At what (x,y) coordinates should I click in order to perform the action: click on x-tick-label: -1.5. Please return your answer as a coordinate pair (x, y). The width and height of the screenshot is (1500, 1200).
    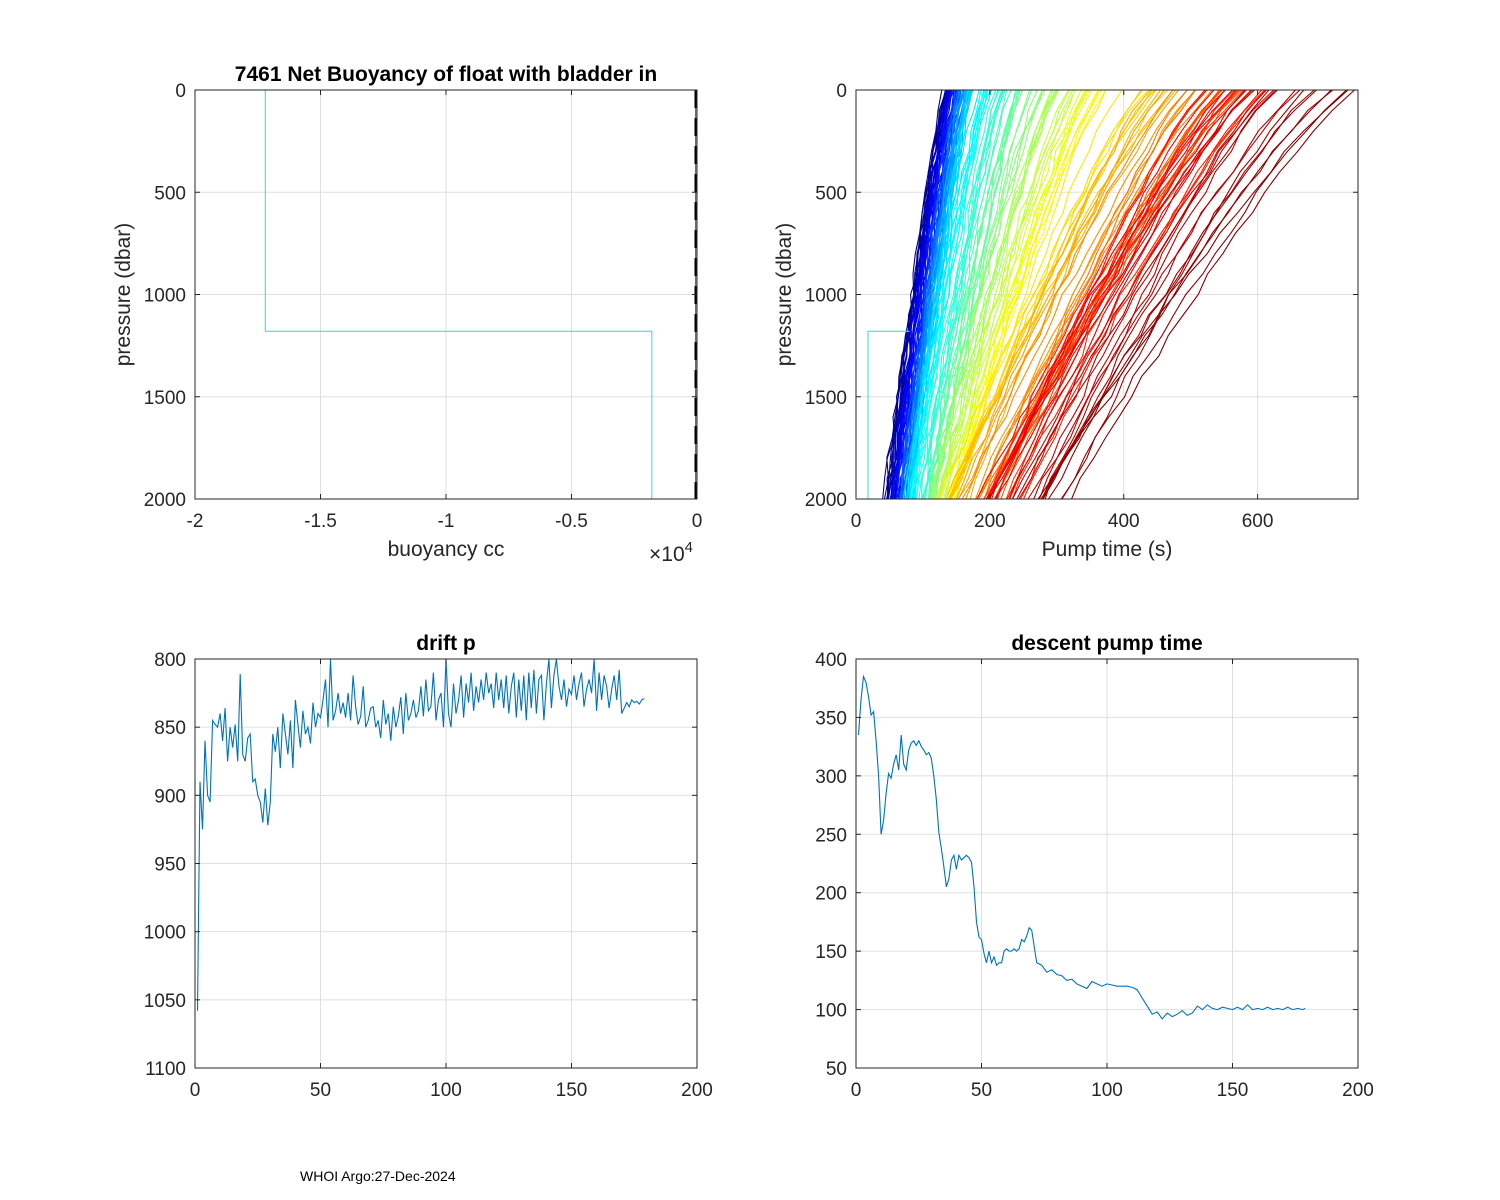
    Looking at the image, I should click on (320, 521).